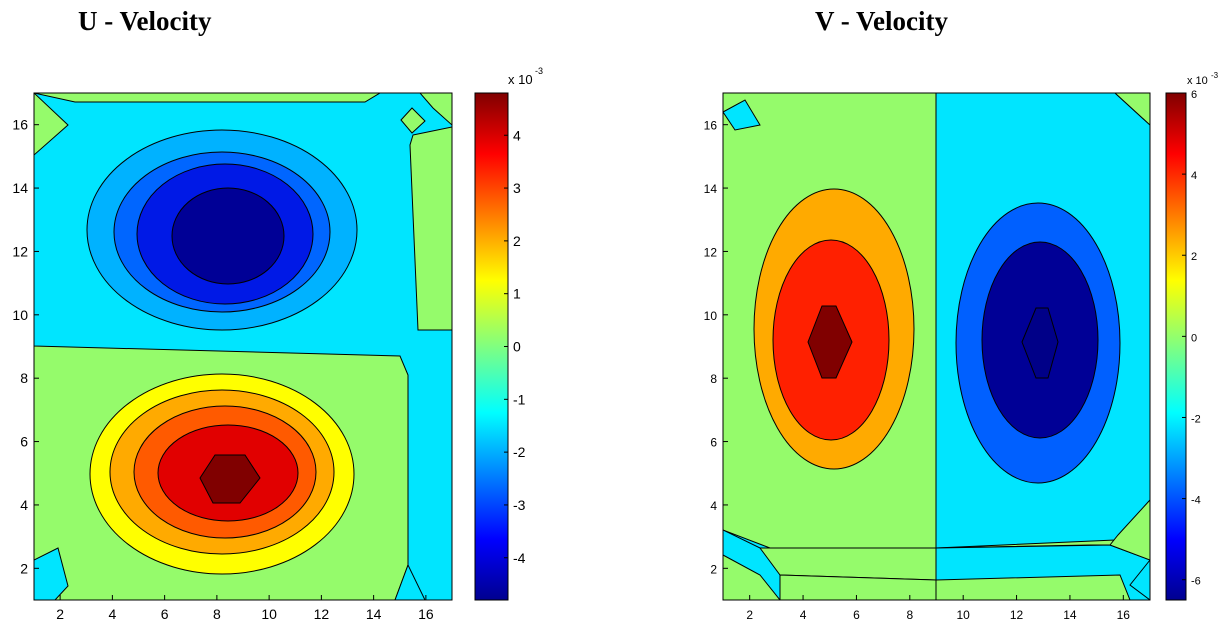 The image size is (1223, 624). Describe the element at coordinates (25, 346) in the screenshot. I see `u-y-axis: 2 4 6 8 10 12 14 16` at that location.